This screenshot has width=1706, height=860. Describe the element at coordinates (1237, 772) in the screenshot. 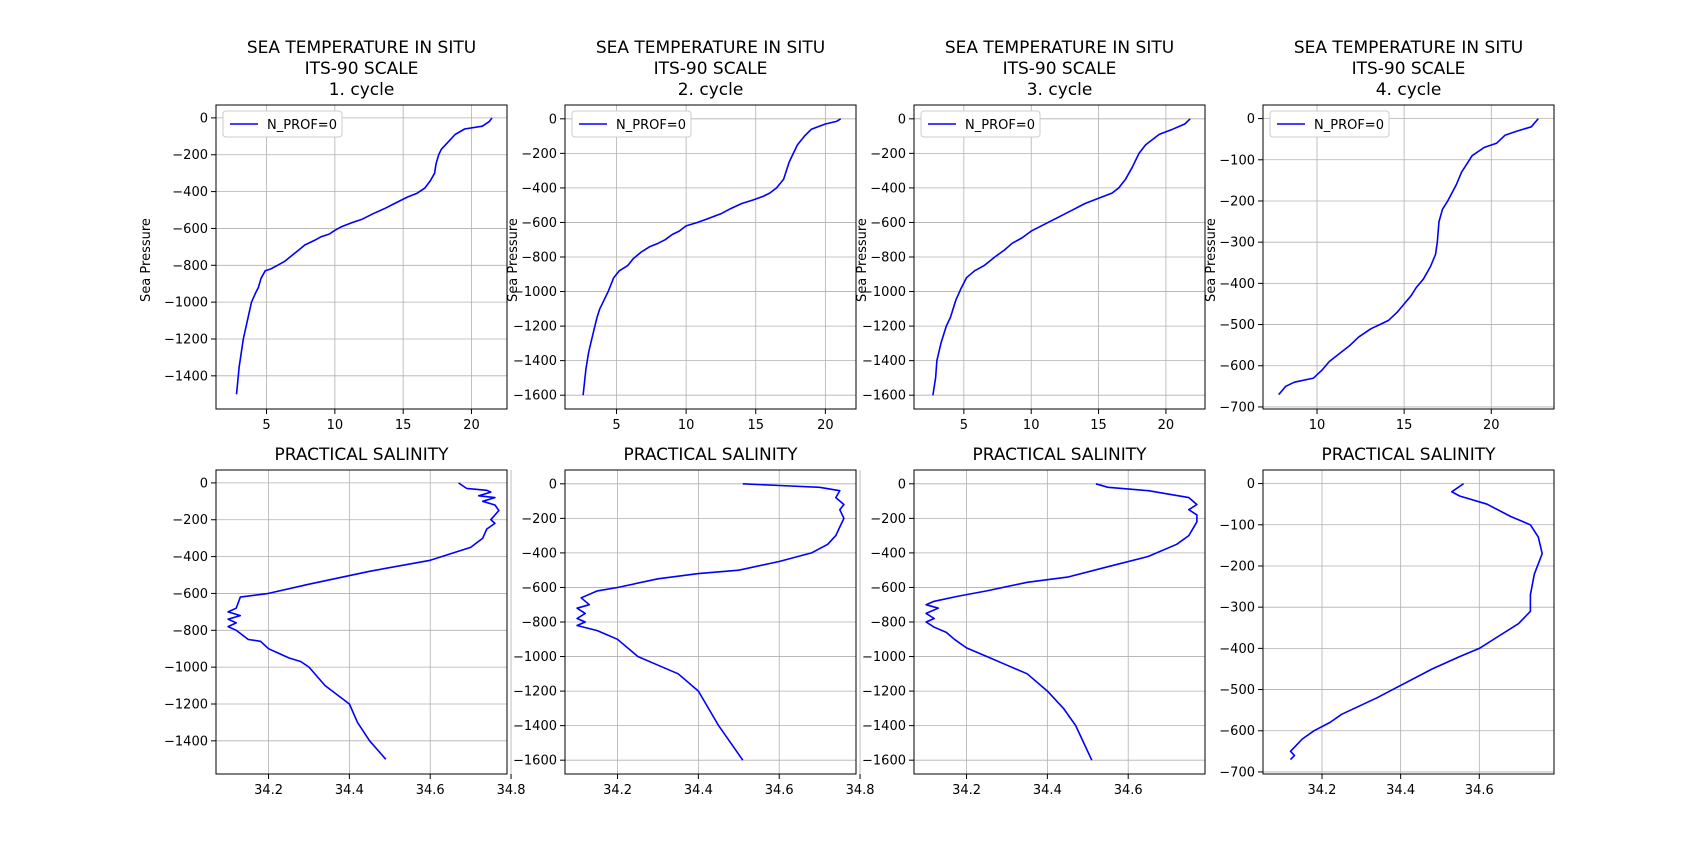

I see `y-tick-label: −700` at that location.